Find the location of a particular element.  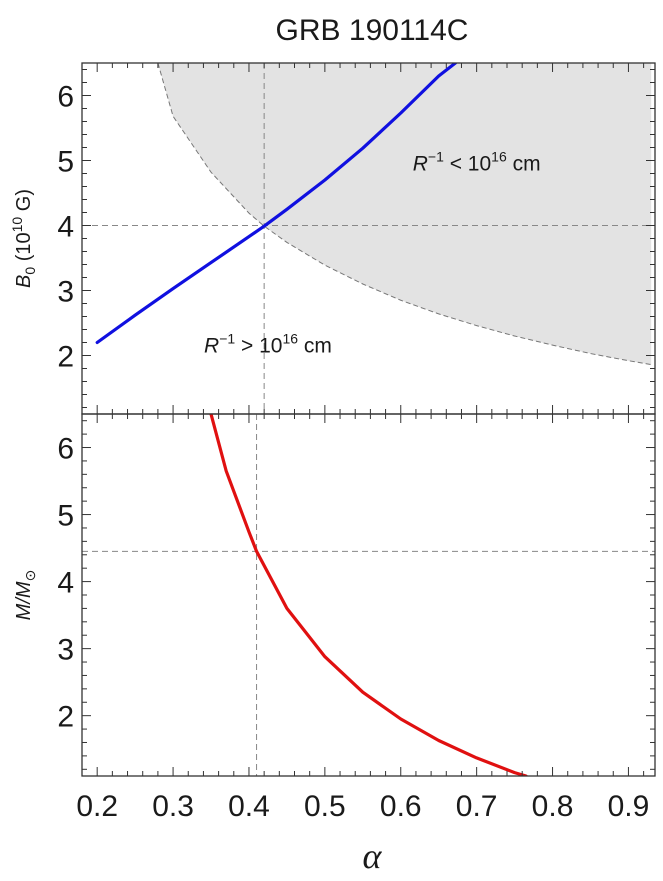

annotation-0: R−1 < 1016 cm is located at coordinates (477, 161).